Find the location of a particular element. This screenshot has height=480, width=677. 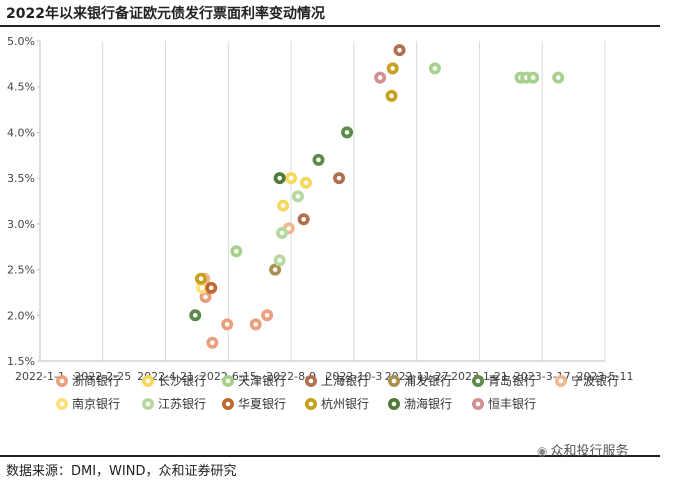

legend-item: 江苏银行 is located at coordinates (174, 404).